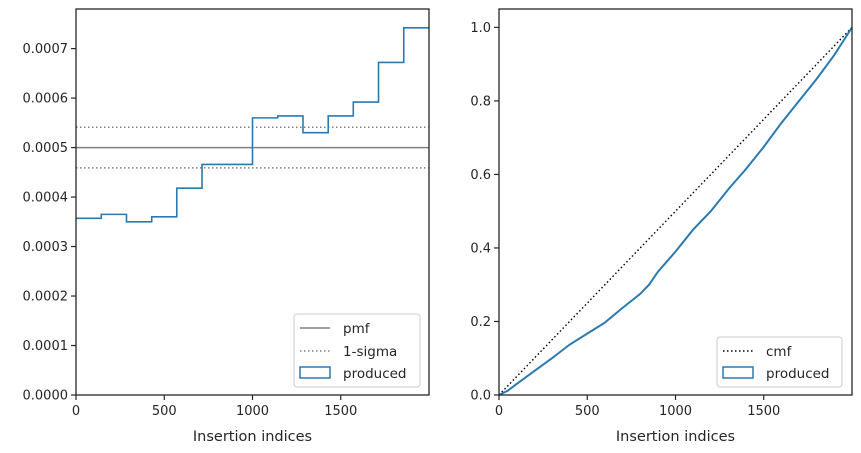  I want to click on y-tick-label: 0.0005, so click(46, 148).